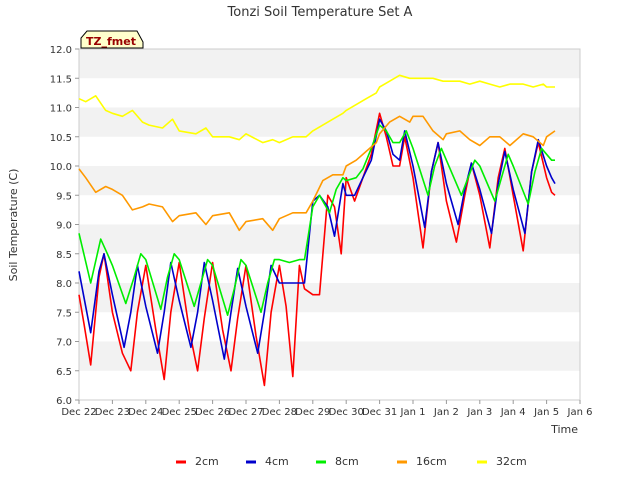 The image size is (640, 484). I want to click on y-tick-label: 12.0, so click(61, 50).